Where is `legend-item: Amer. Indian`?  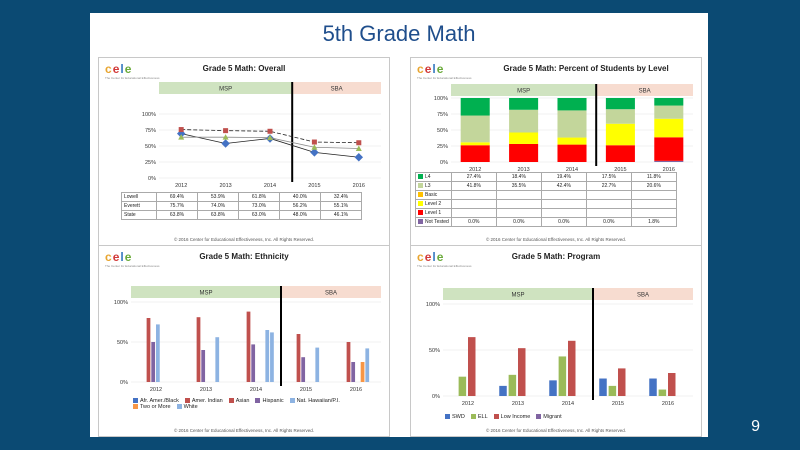 legend-item: Amer. Indian is located at coordinates (203, 401).